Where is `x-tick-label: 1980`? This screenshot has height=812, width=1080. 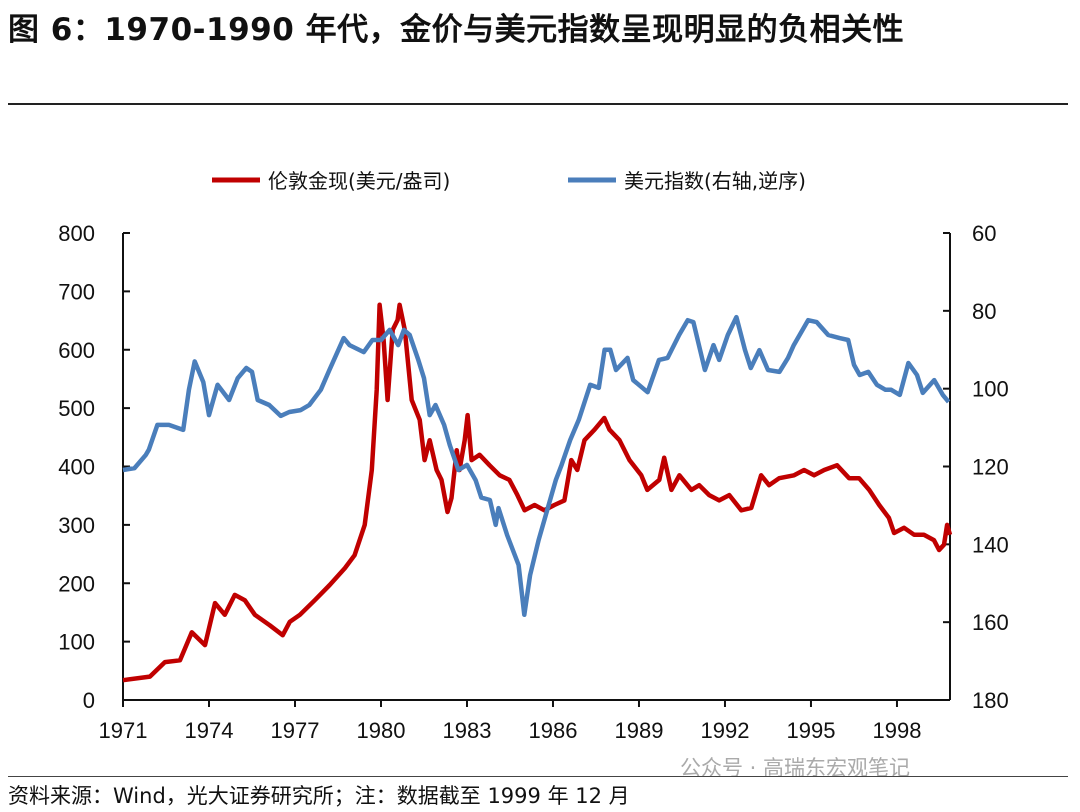 x-tick-label: 1980 is located at coordinates (381, 730).